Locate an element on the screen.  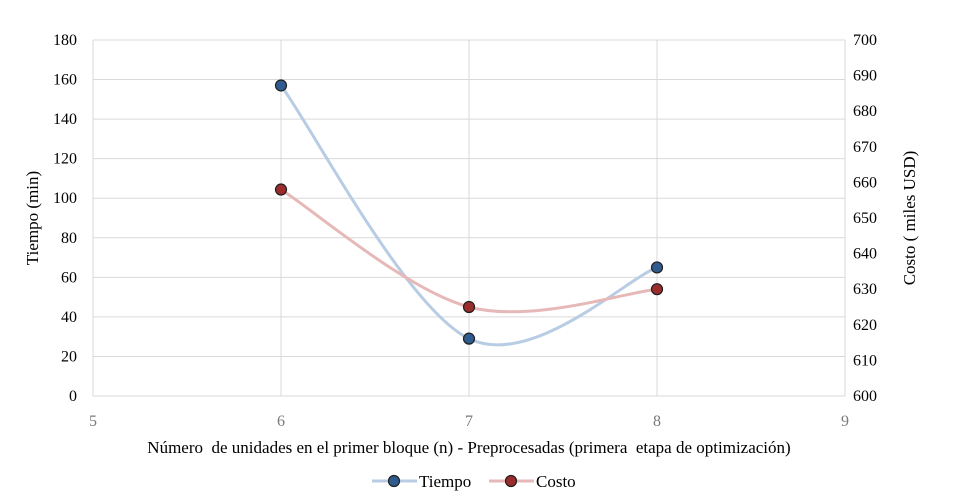
y-left-tick-label: 60 is located at coordinates (69, 277).